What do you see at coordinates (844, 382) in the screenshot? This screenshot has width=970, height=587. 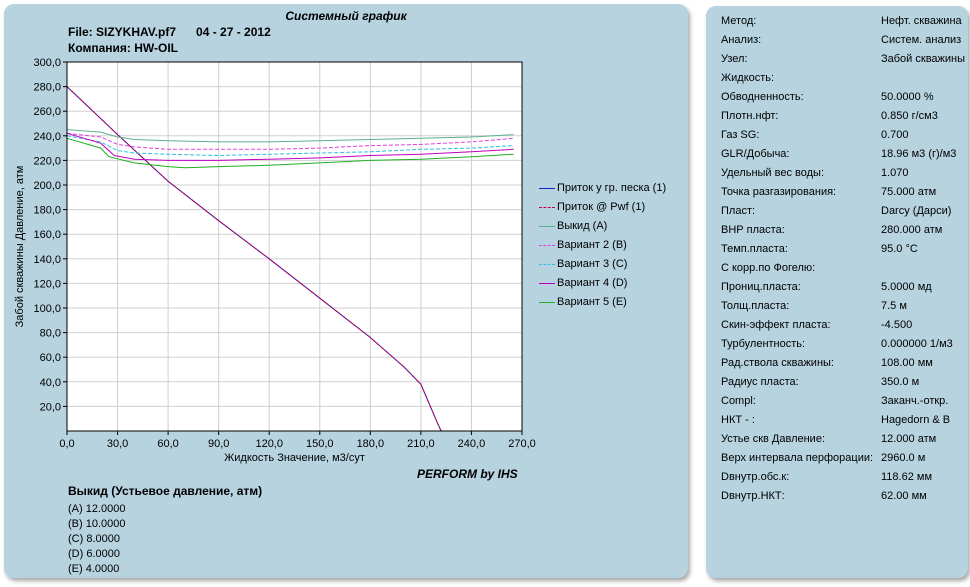 I see `param-row: Радиус пласта: 350.0 м` at bounding box center [844, 382].